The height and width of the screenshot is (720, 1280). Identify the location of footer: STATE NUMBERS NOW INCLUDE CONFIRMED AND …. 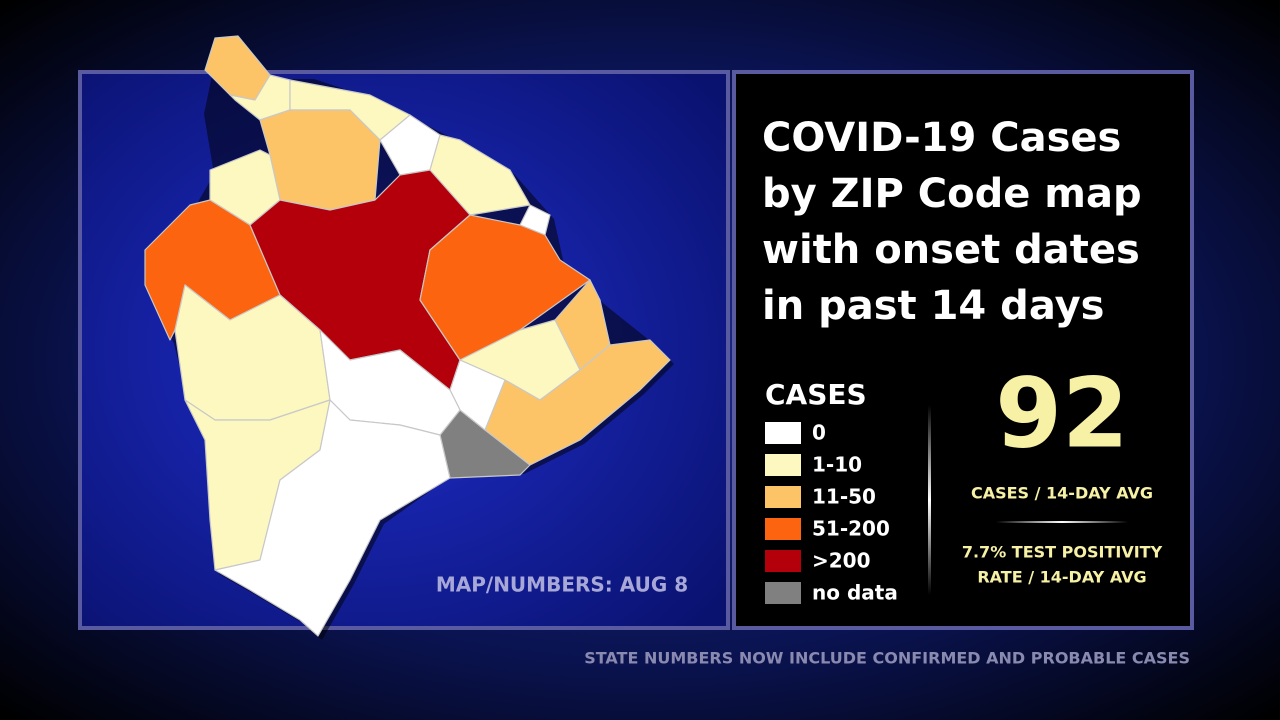
(887, 658).